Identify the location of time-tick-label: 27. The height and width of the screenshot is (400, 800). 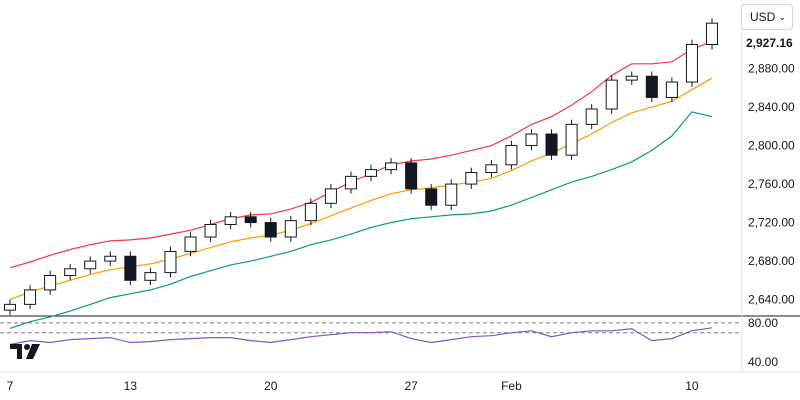
(411, 386).